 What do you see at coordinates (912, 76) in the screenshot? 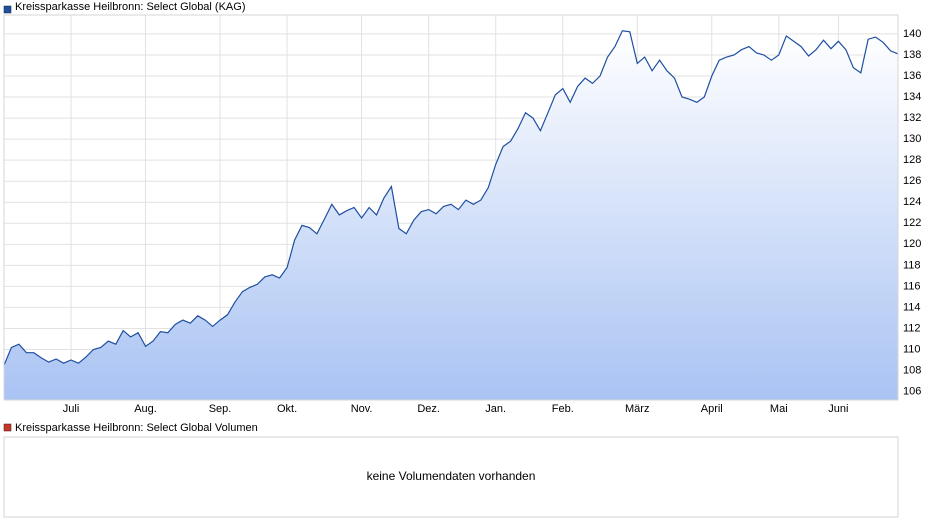
I see `y-tick-label: 136` at bounding box center [912, 76].